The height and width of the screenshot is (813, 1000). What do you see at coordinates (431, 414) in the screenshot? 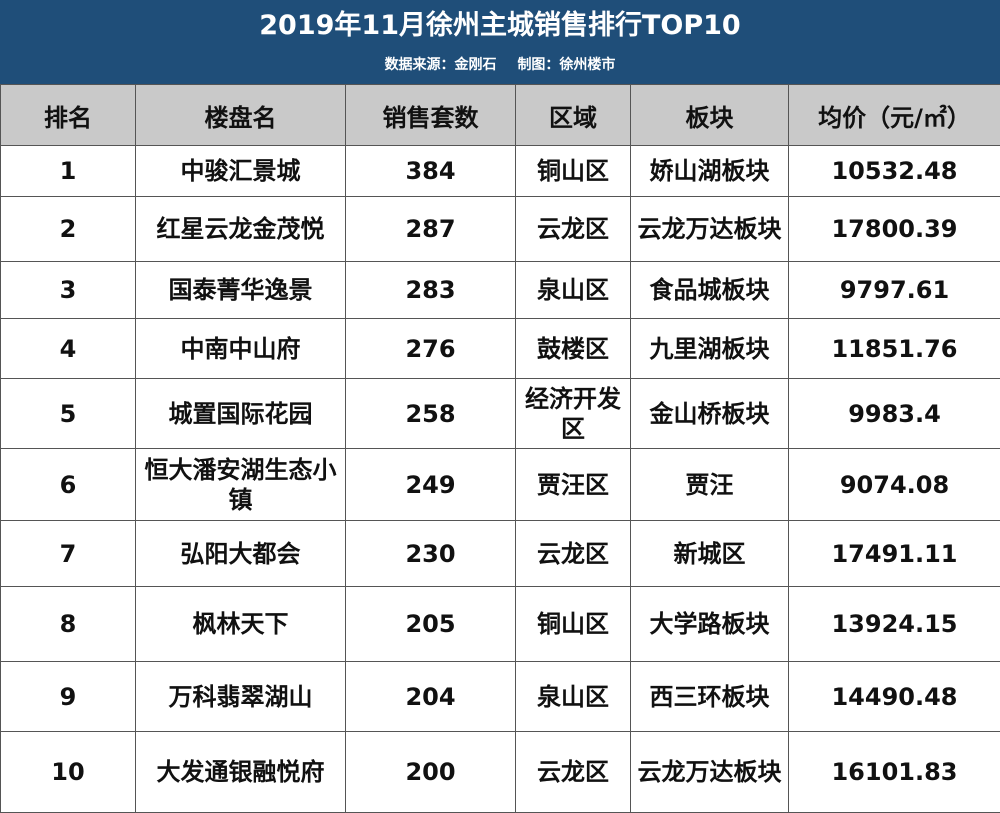
I see `cell-sales: 258` at bounding box center [431, 414].